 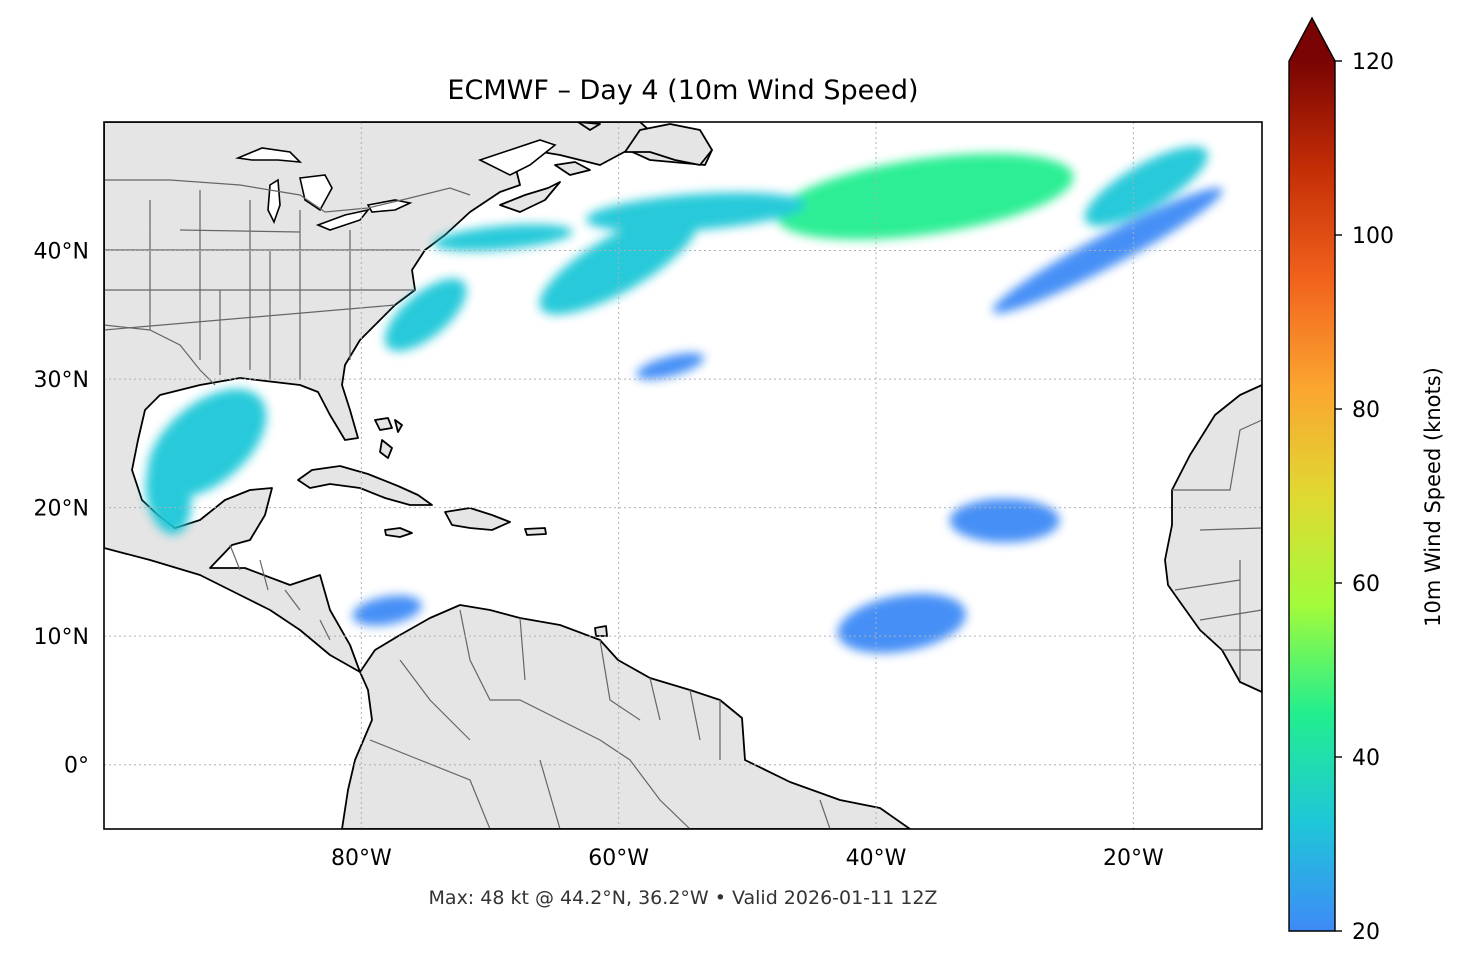 What do you see at coordinates (682, 90) in the screenshot?
I see `map-title: ECMWF – Day 4 (10m Wind Speed)` at bounding box center [682, 90].